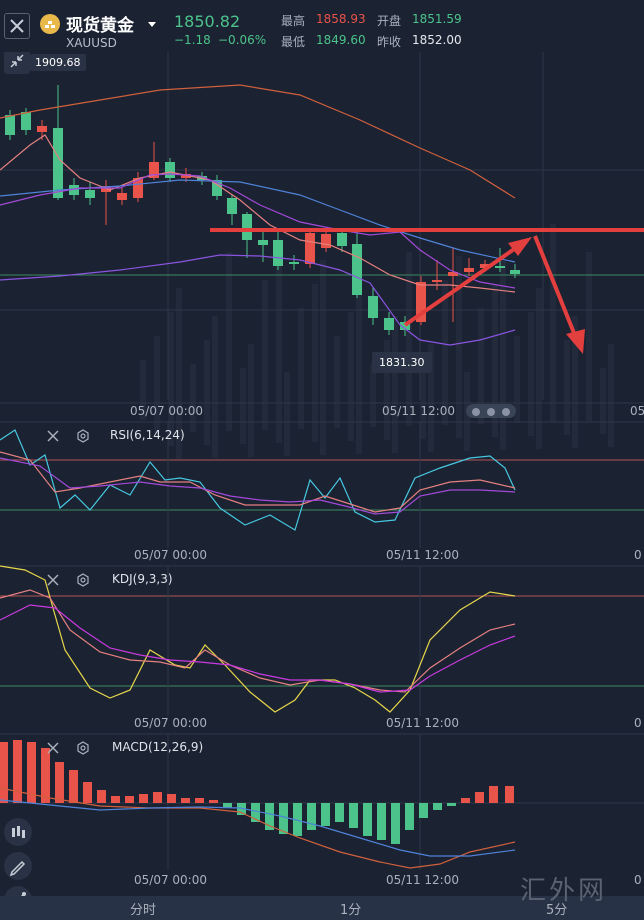 Image resolution: width=644 pixels, height=920 pixels. What do you see at coordinates (17, 61) in the screenshot?
I see `collapse-arrows-icon` at bounding box center [17, 61].